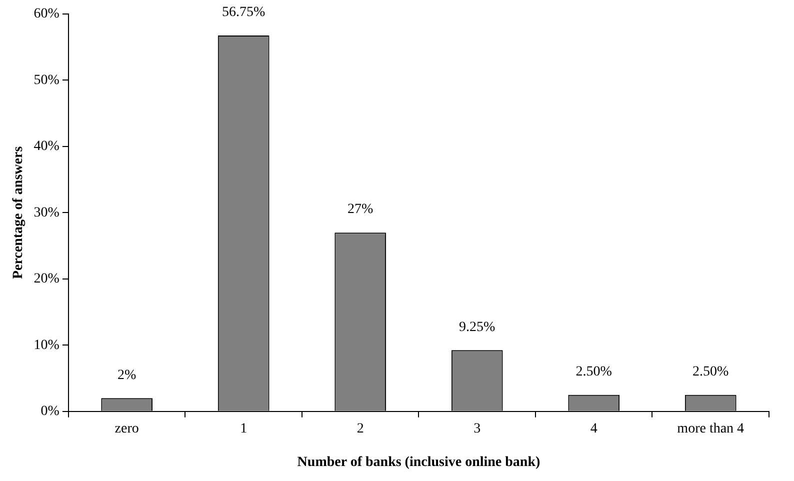 The height and width of the screenshot is (481, 794). Describe the element at coordinates (47, 80) in the screenshot. I see `y-tick-label: 50%` at that location.